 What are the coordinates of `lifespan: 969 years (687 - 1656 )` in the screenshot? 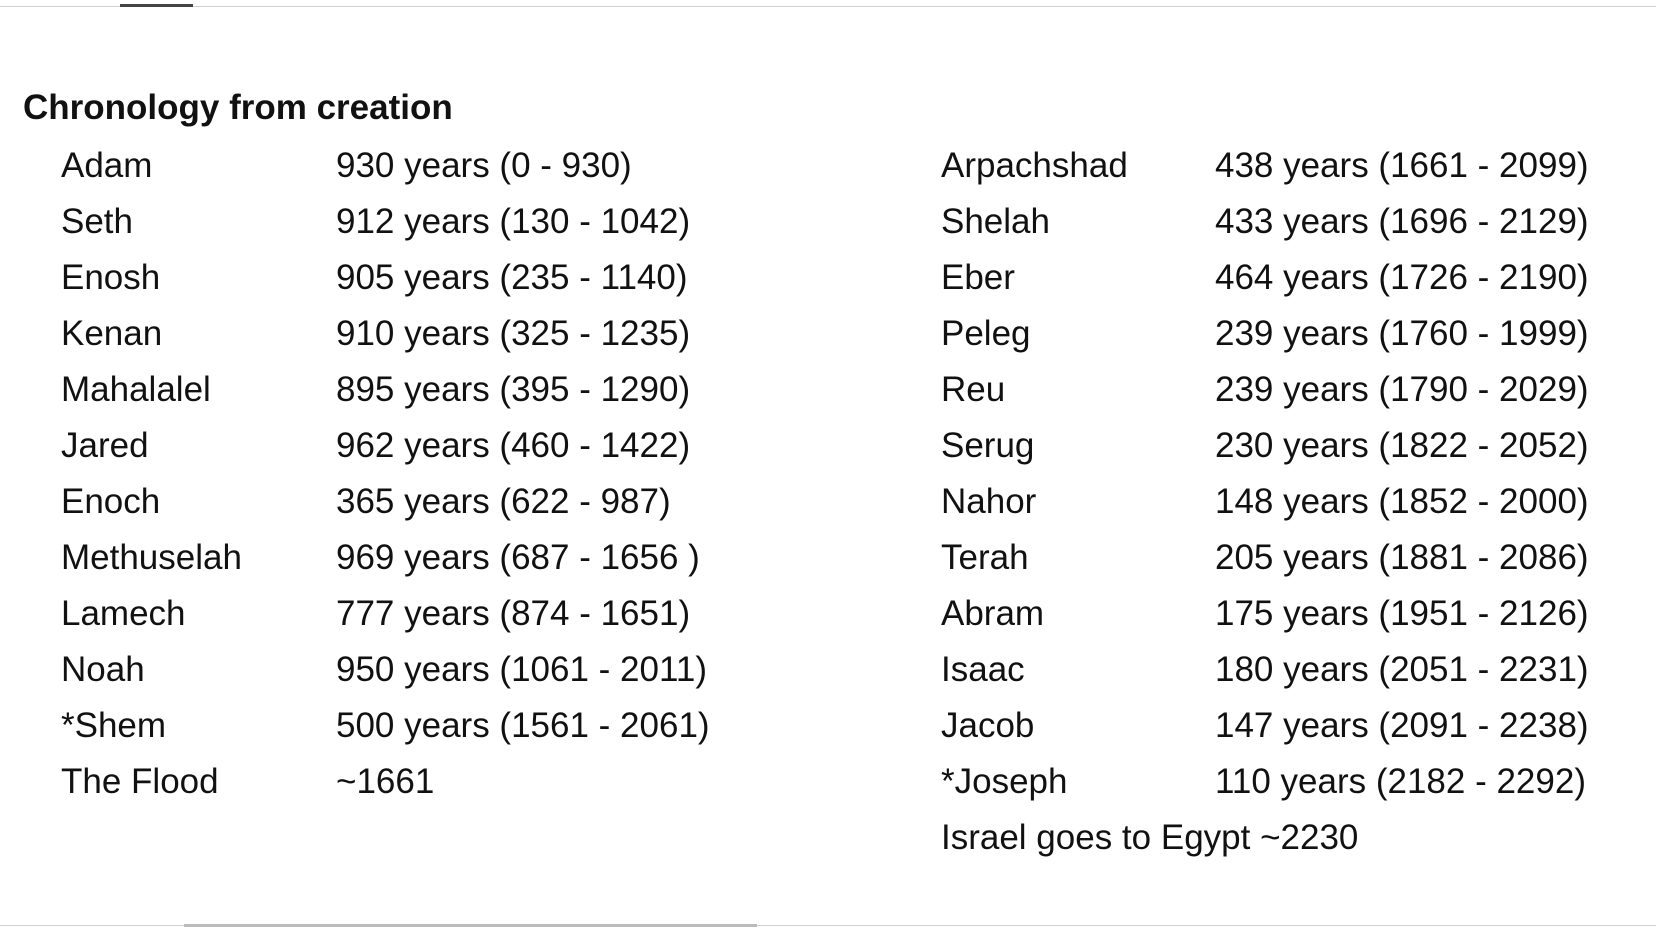 It's located at (518, 557).